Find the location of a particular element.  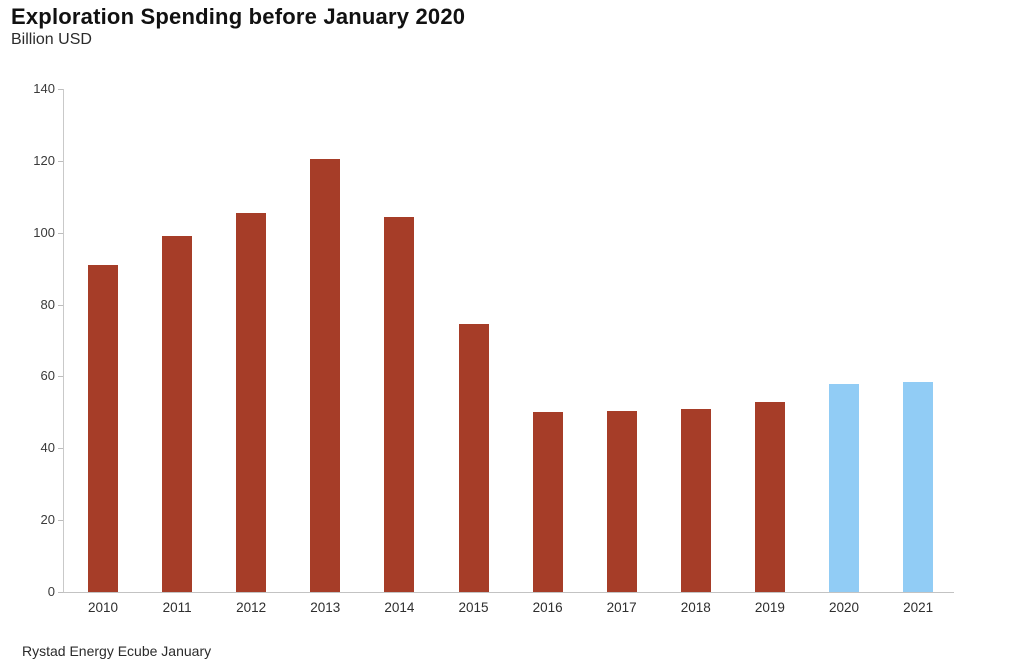

y-tick-label: 0 is located at coordinates (51, 591).